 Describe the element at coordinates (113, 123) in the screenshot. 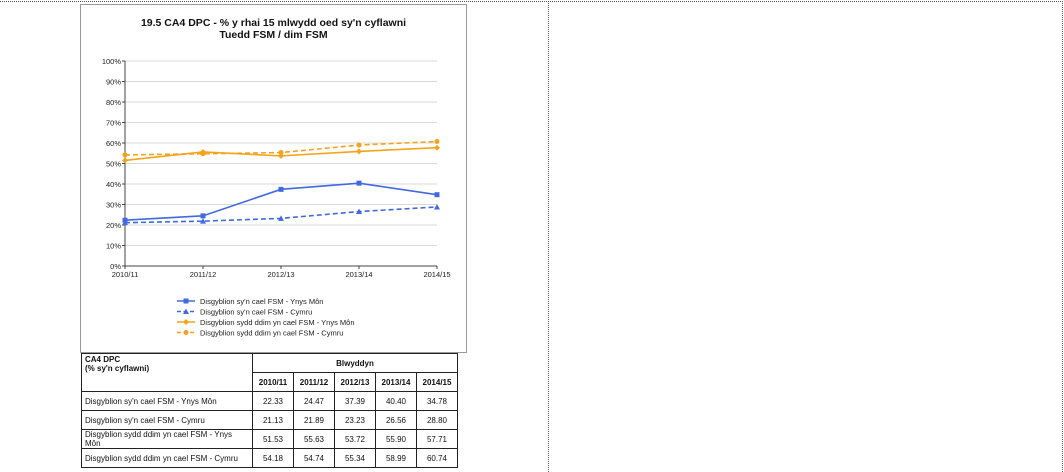

I see `y-tick-label: 70%` at that location.